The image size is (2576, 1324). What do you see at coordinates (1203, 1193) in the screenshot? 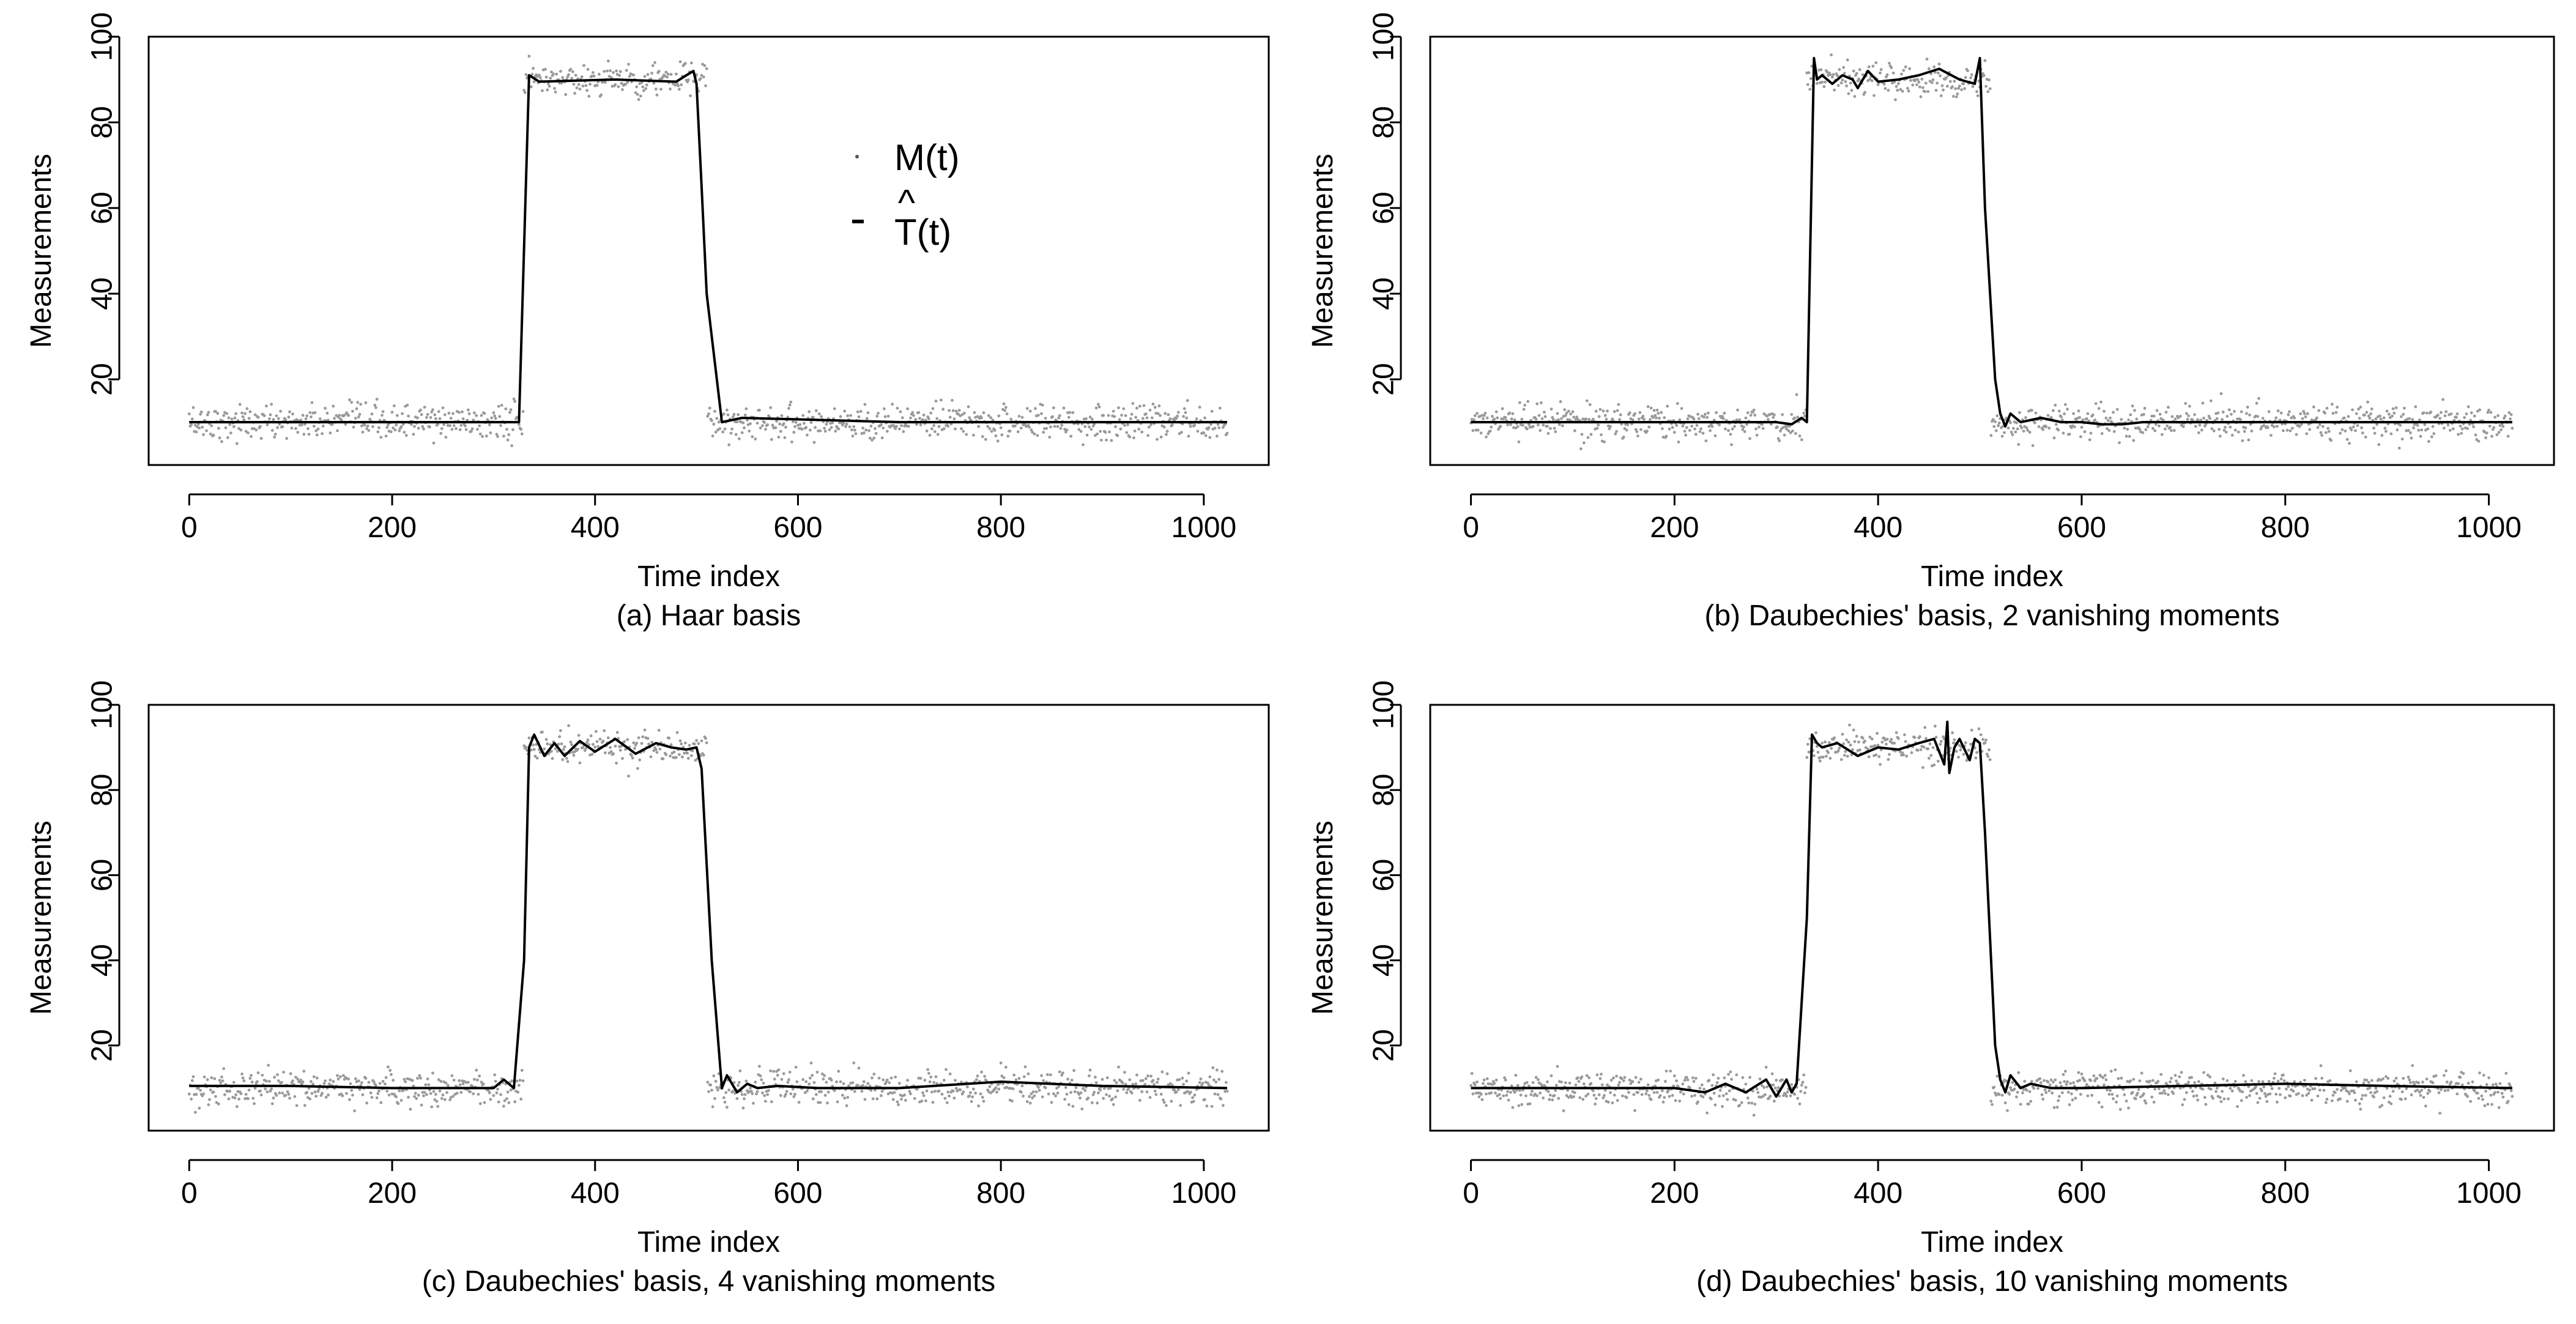
I see `x-tick-label: 1000` at bounding box center [1203, 1193].